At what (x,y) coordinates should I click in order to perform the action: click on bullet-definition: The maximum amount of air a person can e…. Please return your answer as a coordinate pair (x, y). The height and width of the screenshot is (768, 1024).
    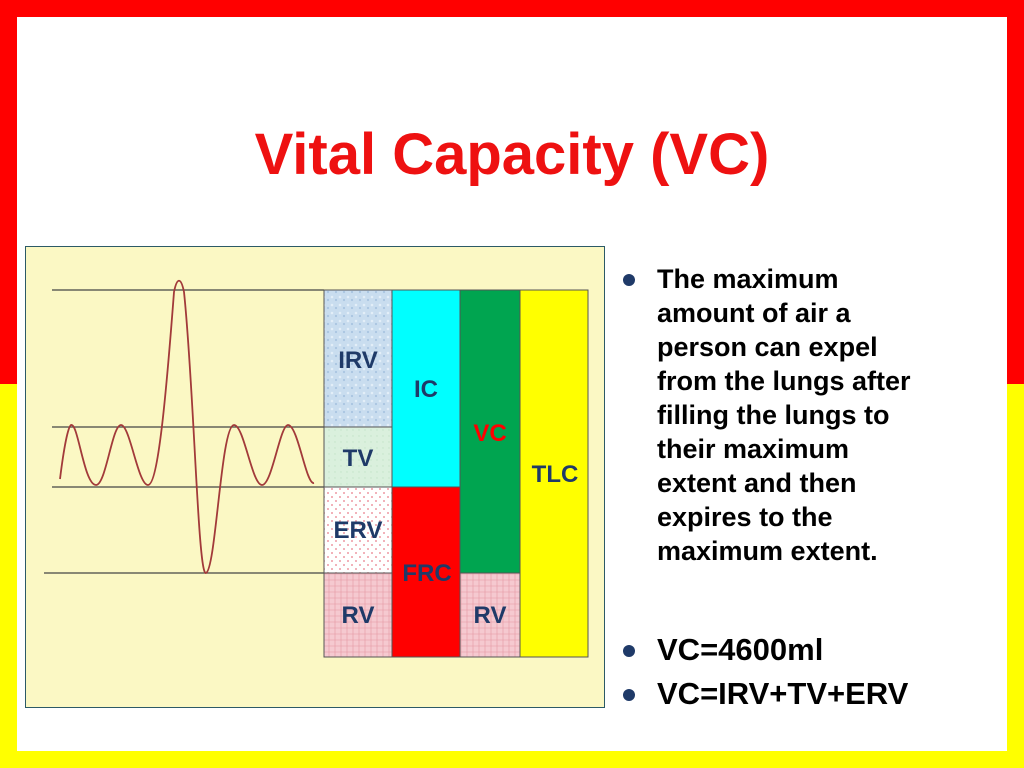
    Looking at the image, I should click on (810, 415).